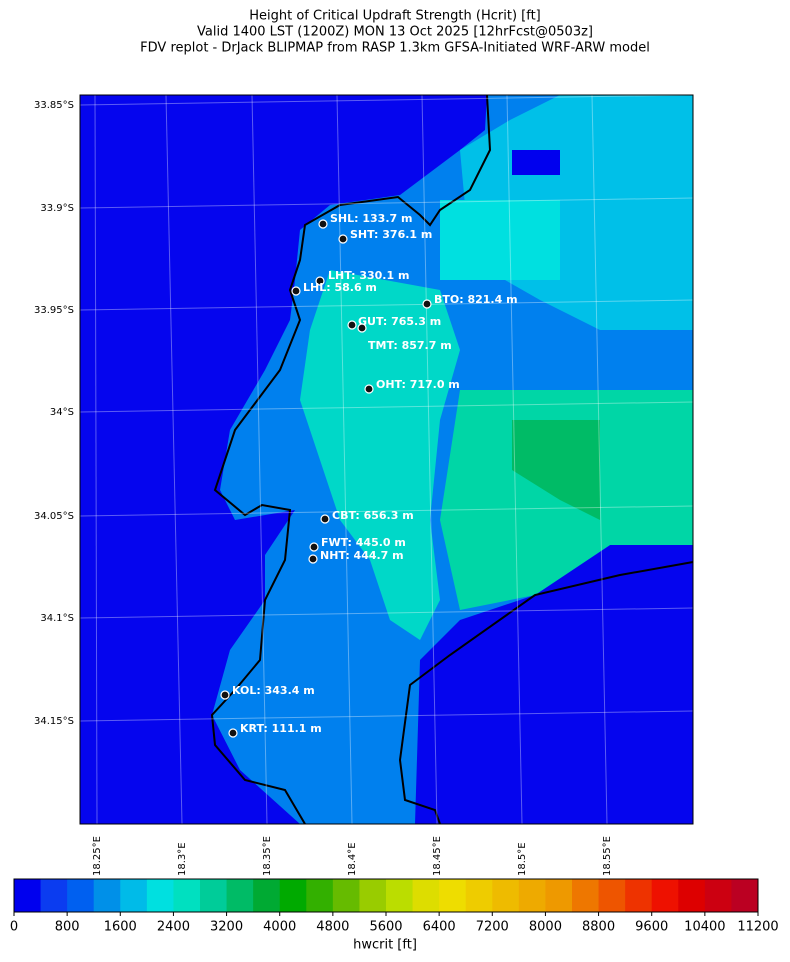 This screenshot has height=962, width=790. Describe the element at coordinates (362, 555) in the screenshot. I see `station-label: NHT: 444.7 m` at that location.